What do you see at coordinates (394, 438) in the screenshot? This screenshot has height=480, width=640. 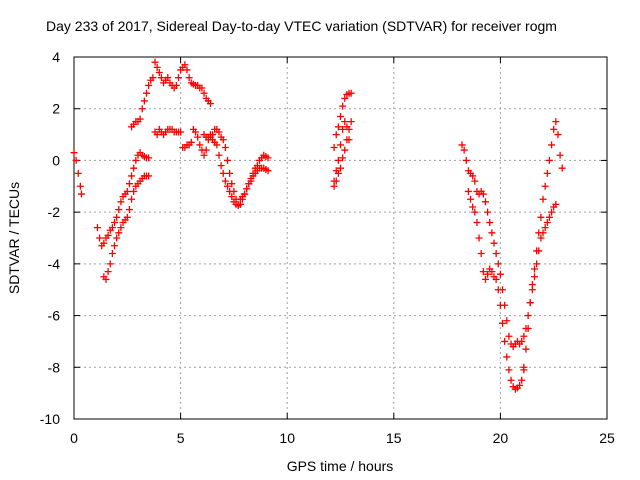 I see `x-tick-label: 15` at bounding box center [394, 438].